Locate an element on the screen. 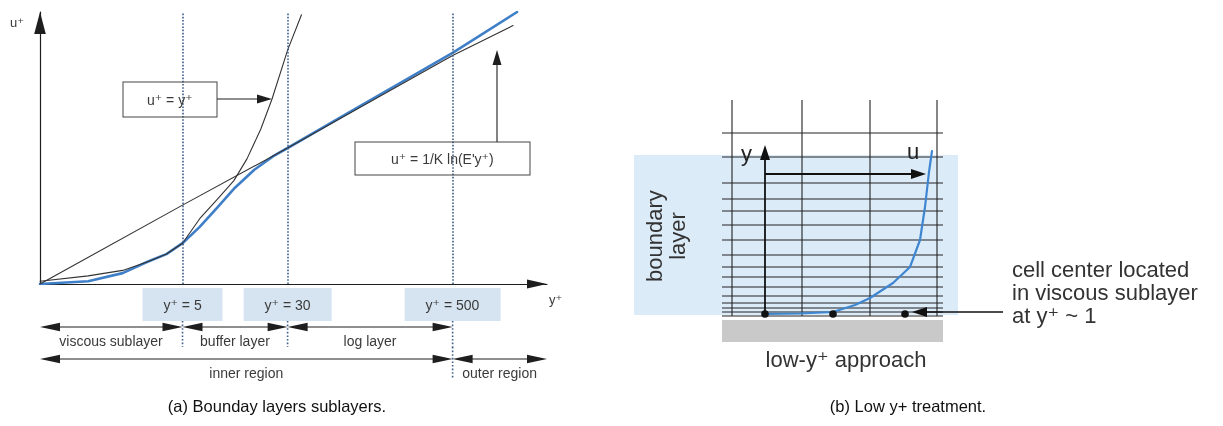 This screenshot has width=1223, height=426. text: outer region is located at coordinates (500, 373).